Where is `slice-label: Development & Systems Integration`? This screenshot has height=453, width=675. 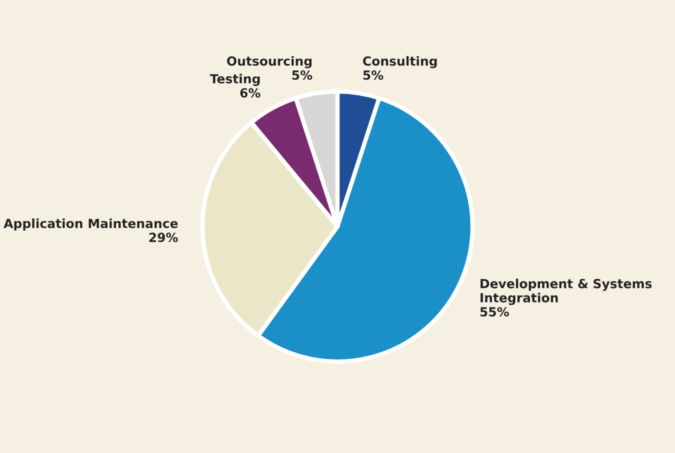 slice-label: Development & Systems Integration is located at coordinates (566, 291).